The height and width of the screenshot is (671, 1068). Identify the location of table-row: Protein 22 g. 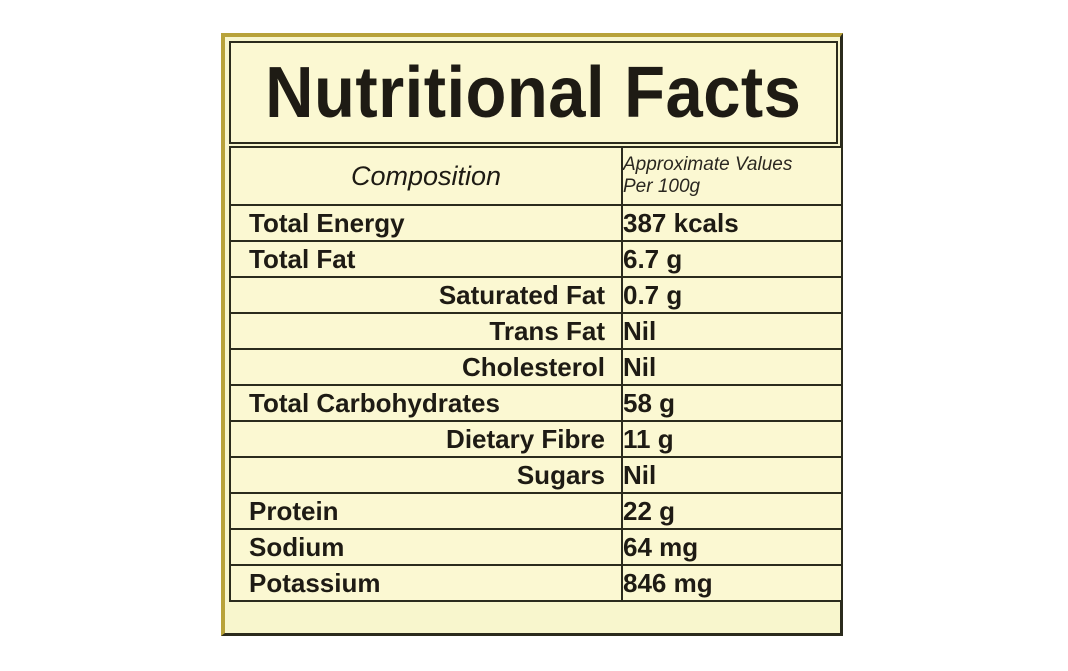
(536, 511).